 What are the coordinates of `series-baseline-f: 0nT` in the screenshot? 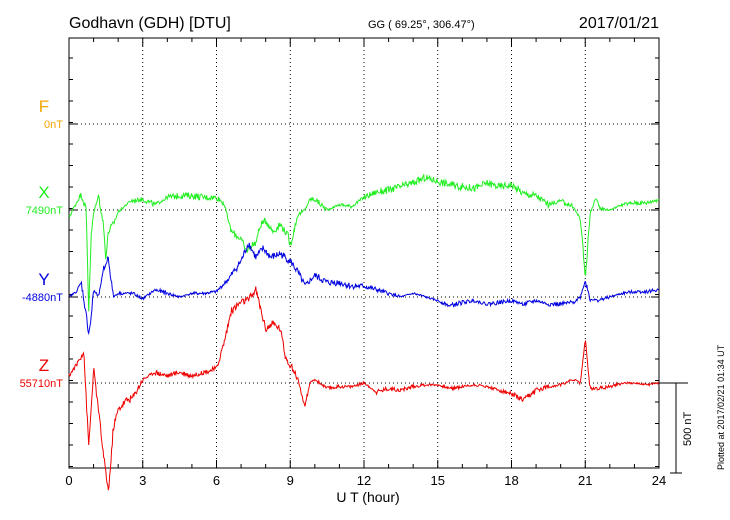 It's located at (53, 125).